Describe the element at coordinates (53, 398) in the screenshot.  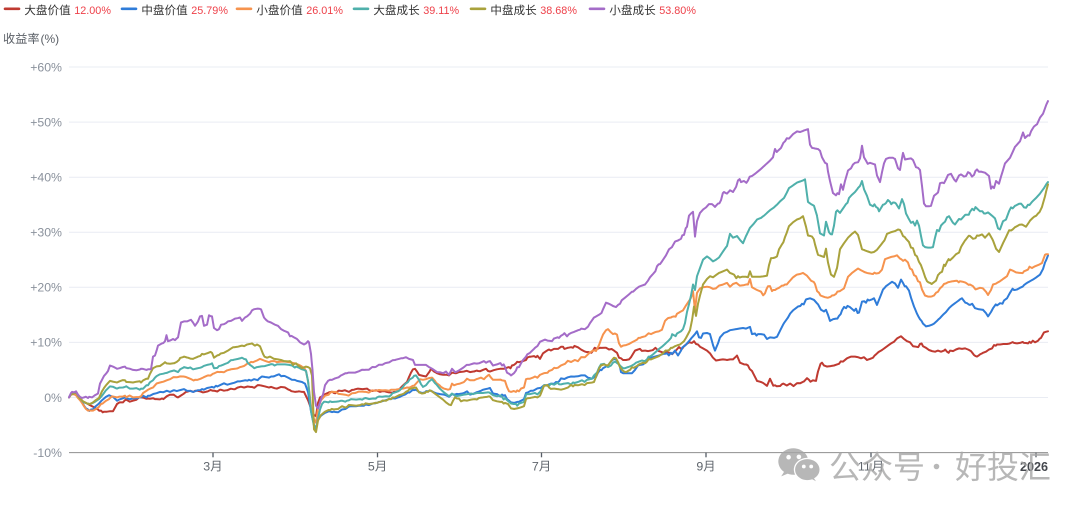
I see `svg-text: 0%` at that location.